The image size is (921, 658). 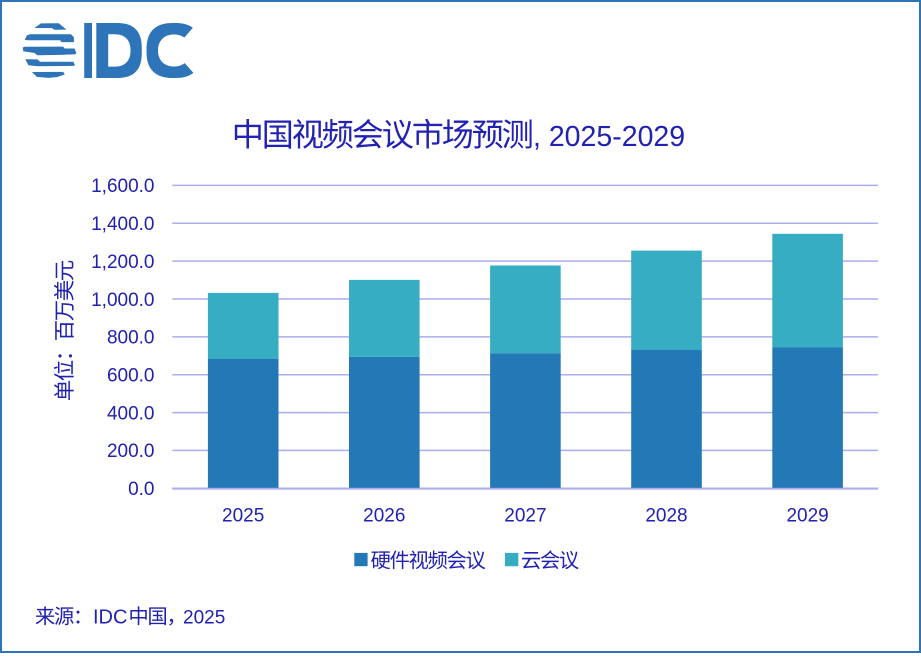 What do you see at coordinates (384, 516) in the screenshot?
I see `svg-text: 2026` at bounding box center [384, 516].